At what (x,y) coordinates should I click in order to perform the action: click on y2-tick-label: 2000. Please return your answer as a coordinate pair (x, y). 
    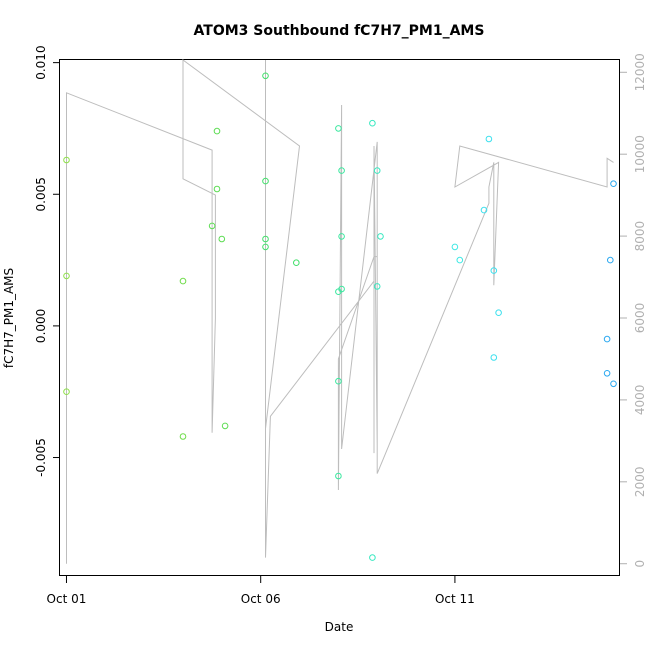
    Looking at the image, I should click on (640, 482).